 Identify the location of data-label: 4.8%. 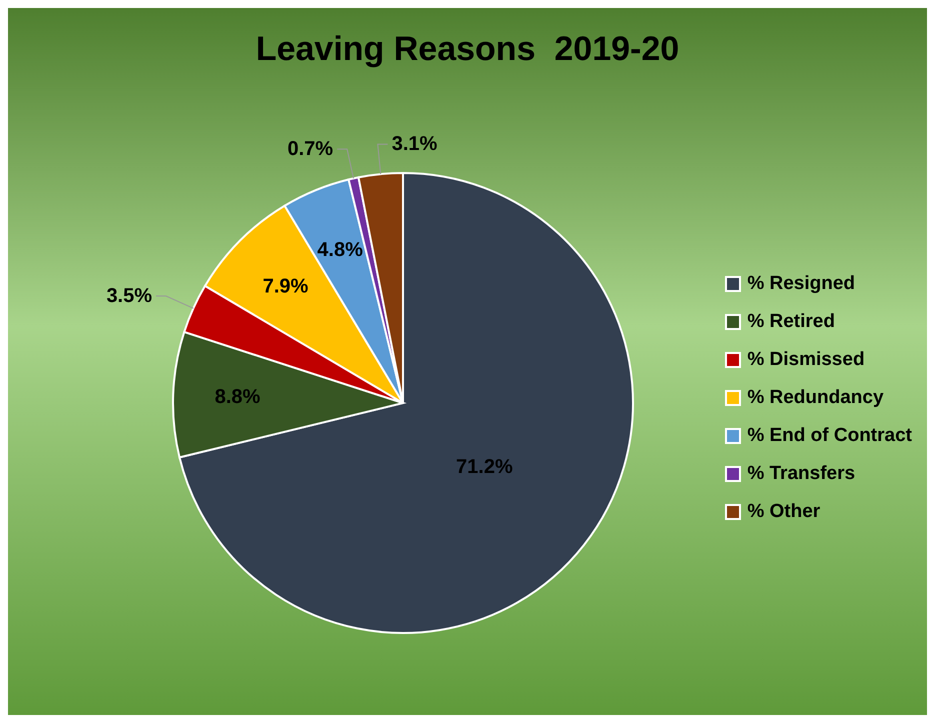
(340, 249).